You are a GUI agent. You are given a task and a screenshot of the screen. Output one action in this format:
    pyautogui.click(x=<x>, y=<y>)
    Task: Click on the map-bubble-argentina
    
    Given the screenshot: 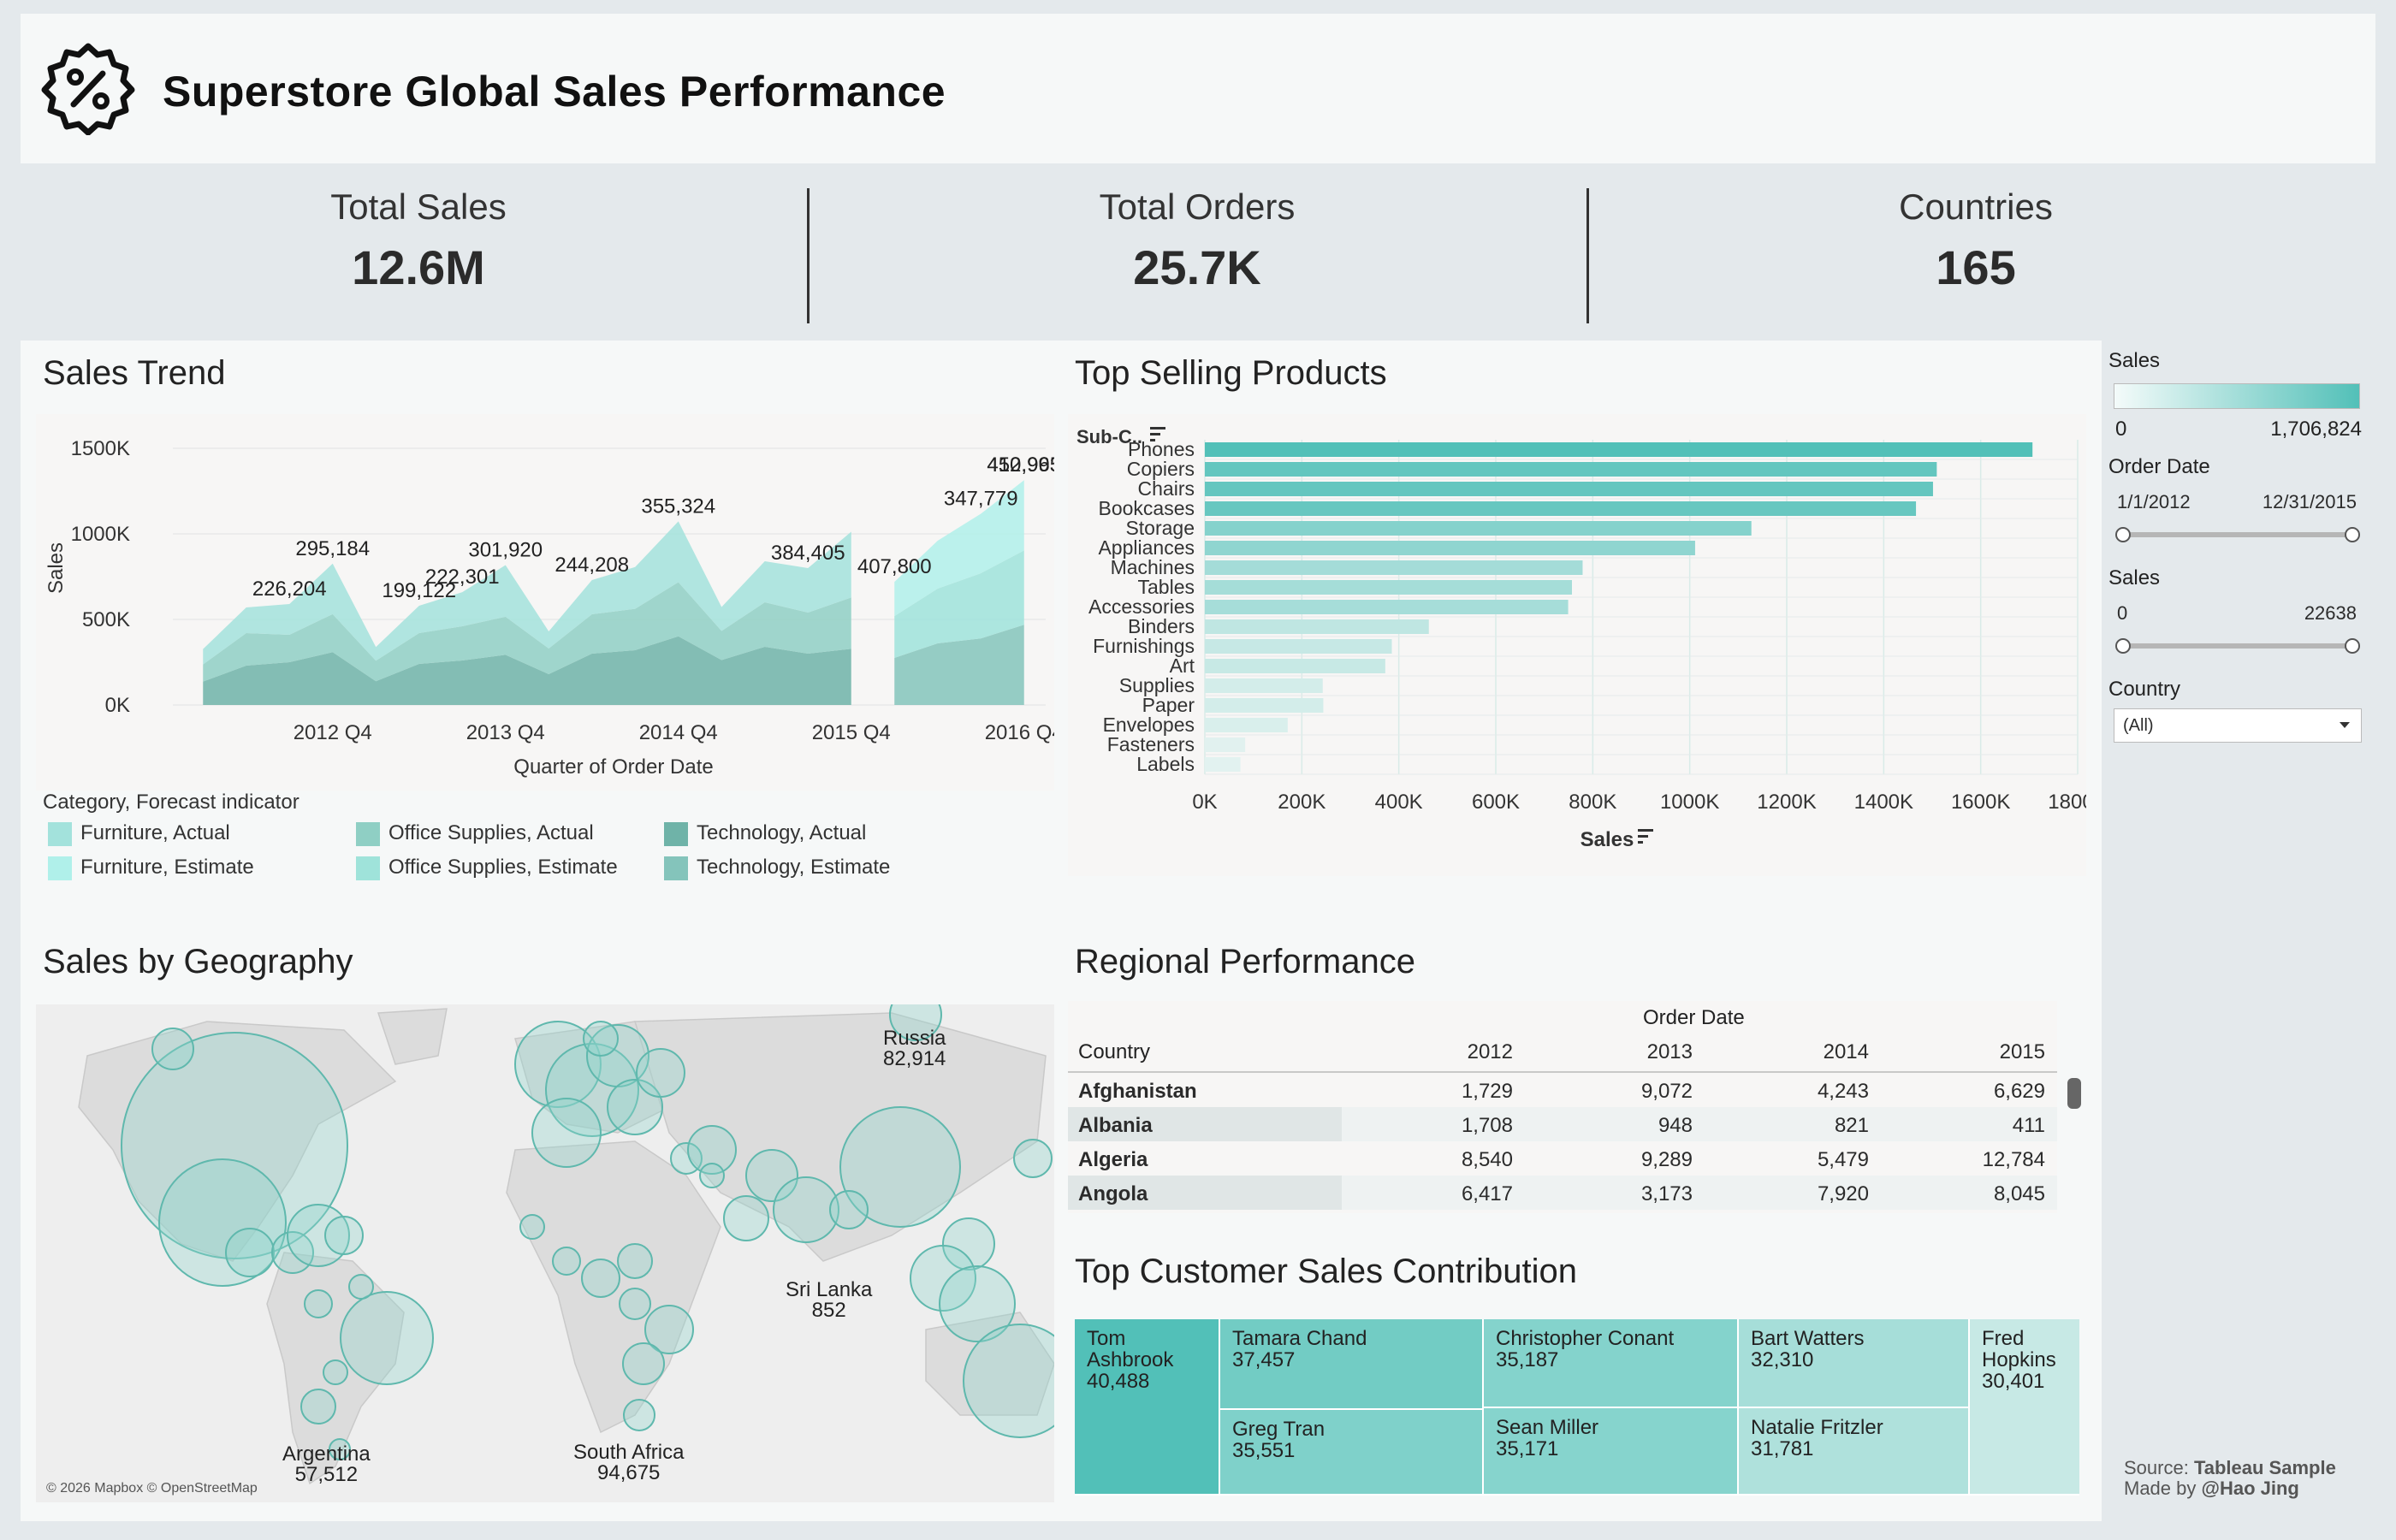 What is the action you would take?
    pyautogui.click(x=340, y=1449)
    